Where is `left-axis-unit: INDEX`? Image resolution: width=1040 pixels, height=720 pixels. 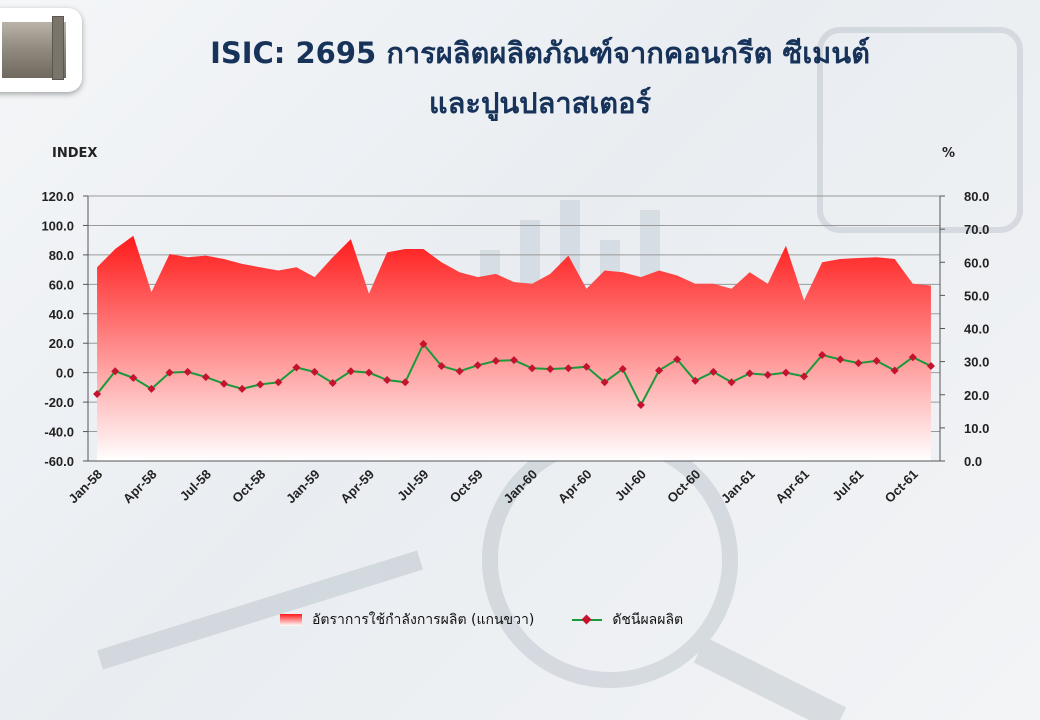
left-axis-unit: INDEX is located at coordinates (75, 153).